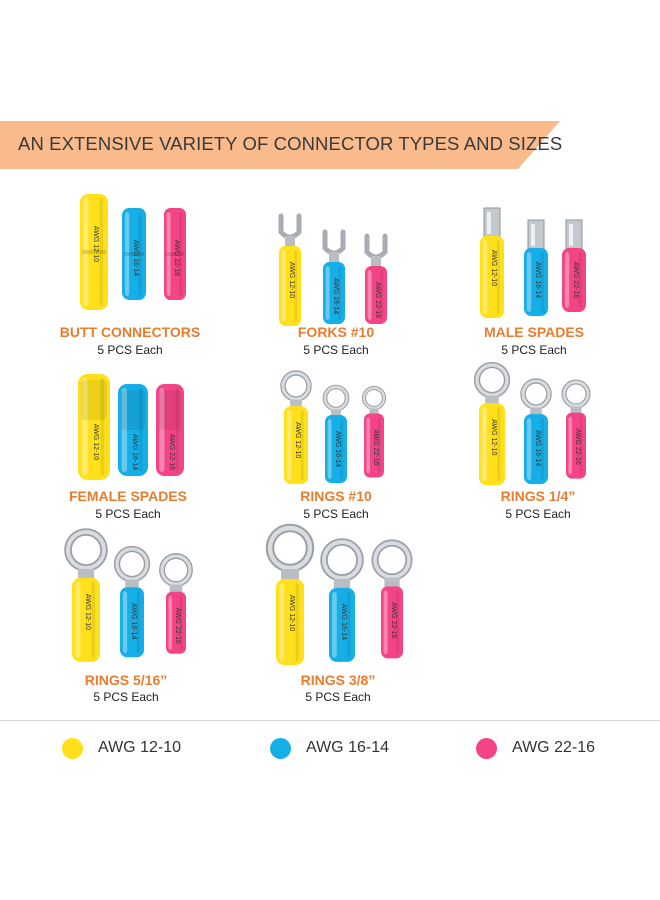  I want to click on product-name: FORKS #10, so click(336, 332).